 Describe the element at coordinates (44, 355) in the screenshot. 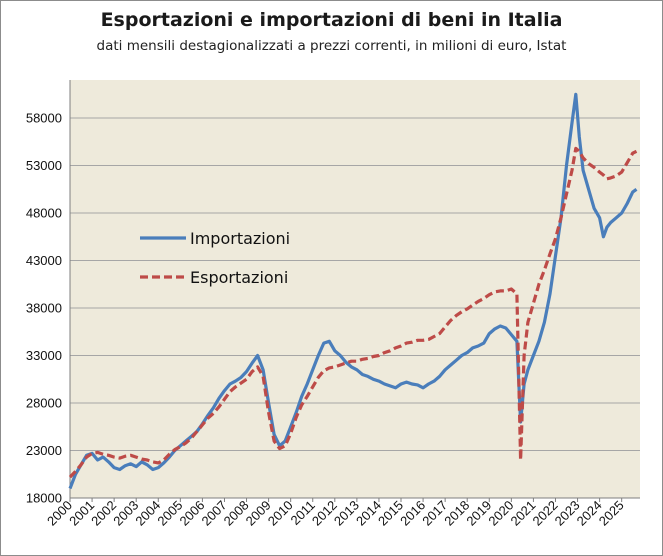

I see `y-tick-33000: 33000` at that location.